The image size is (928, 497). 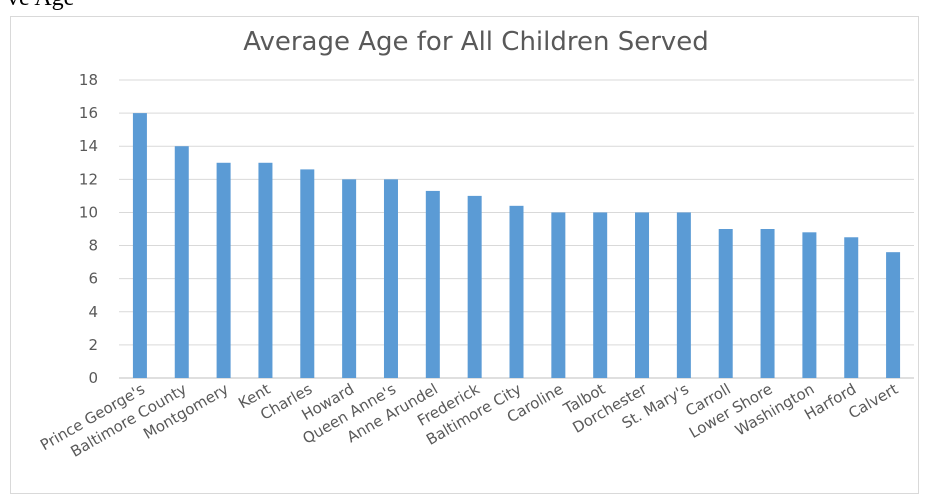 I want to click on clipped-heading-text: ve Age, so click(x=40, y=6).